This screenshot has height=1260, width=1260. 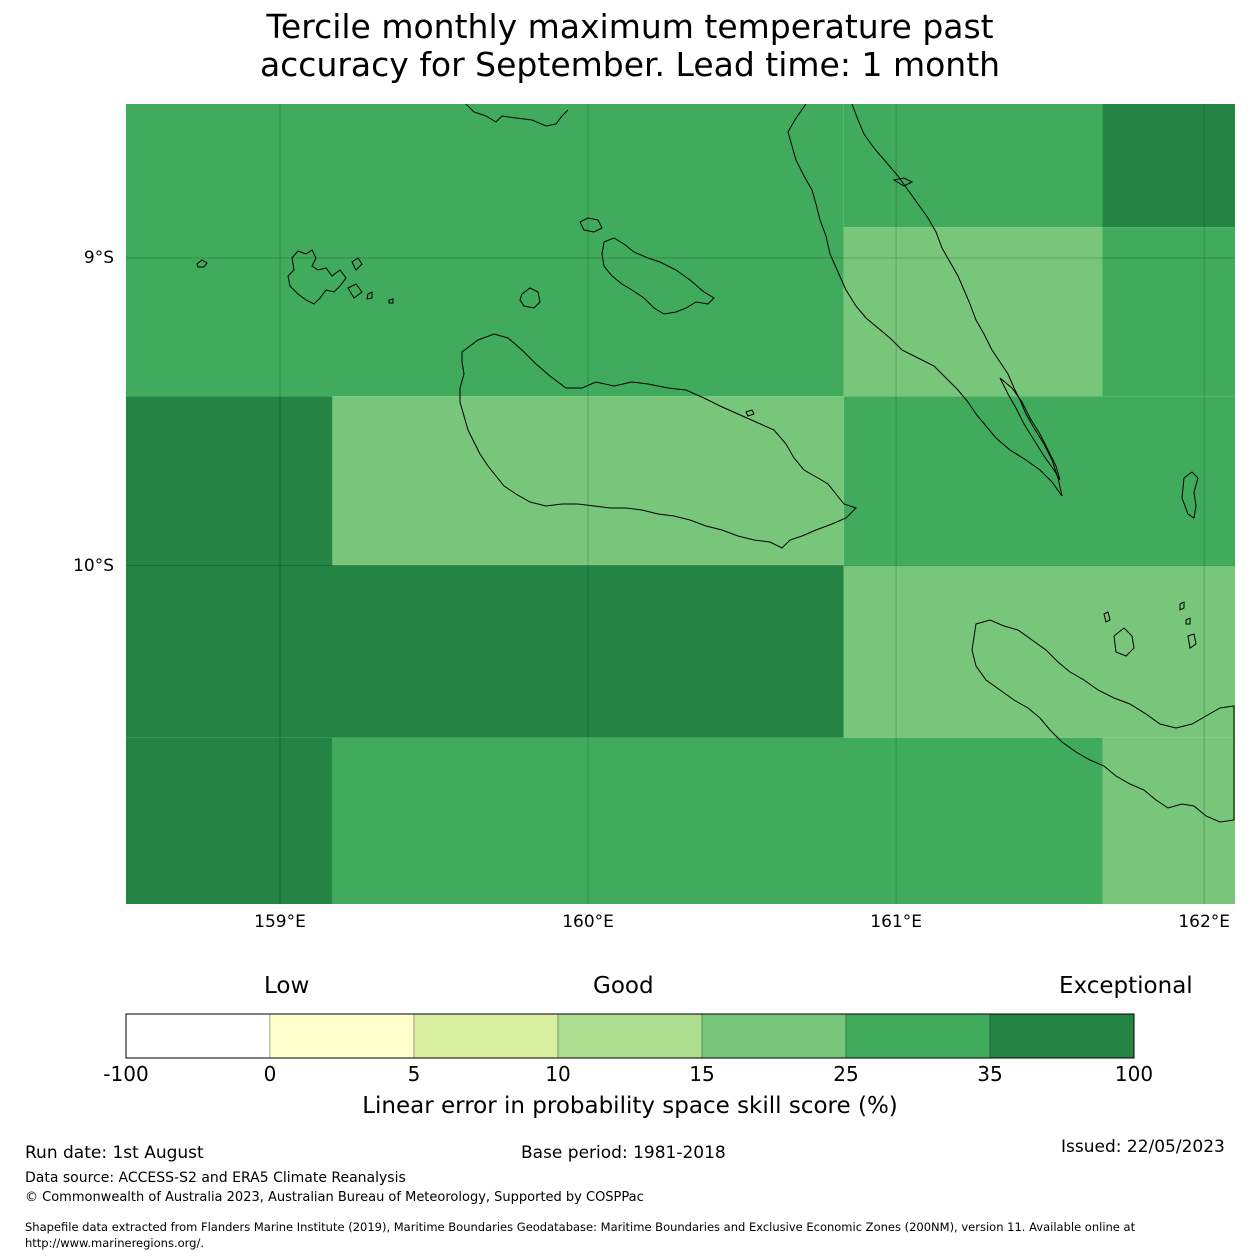 What do you see at coordinates (750, 413) in the screenshot?
I see `coastline-guadalcanal-islet` at bounding box center [750, 413].